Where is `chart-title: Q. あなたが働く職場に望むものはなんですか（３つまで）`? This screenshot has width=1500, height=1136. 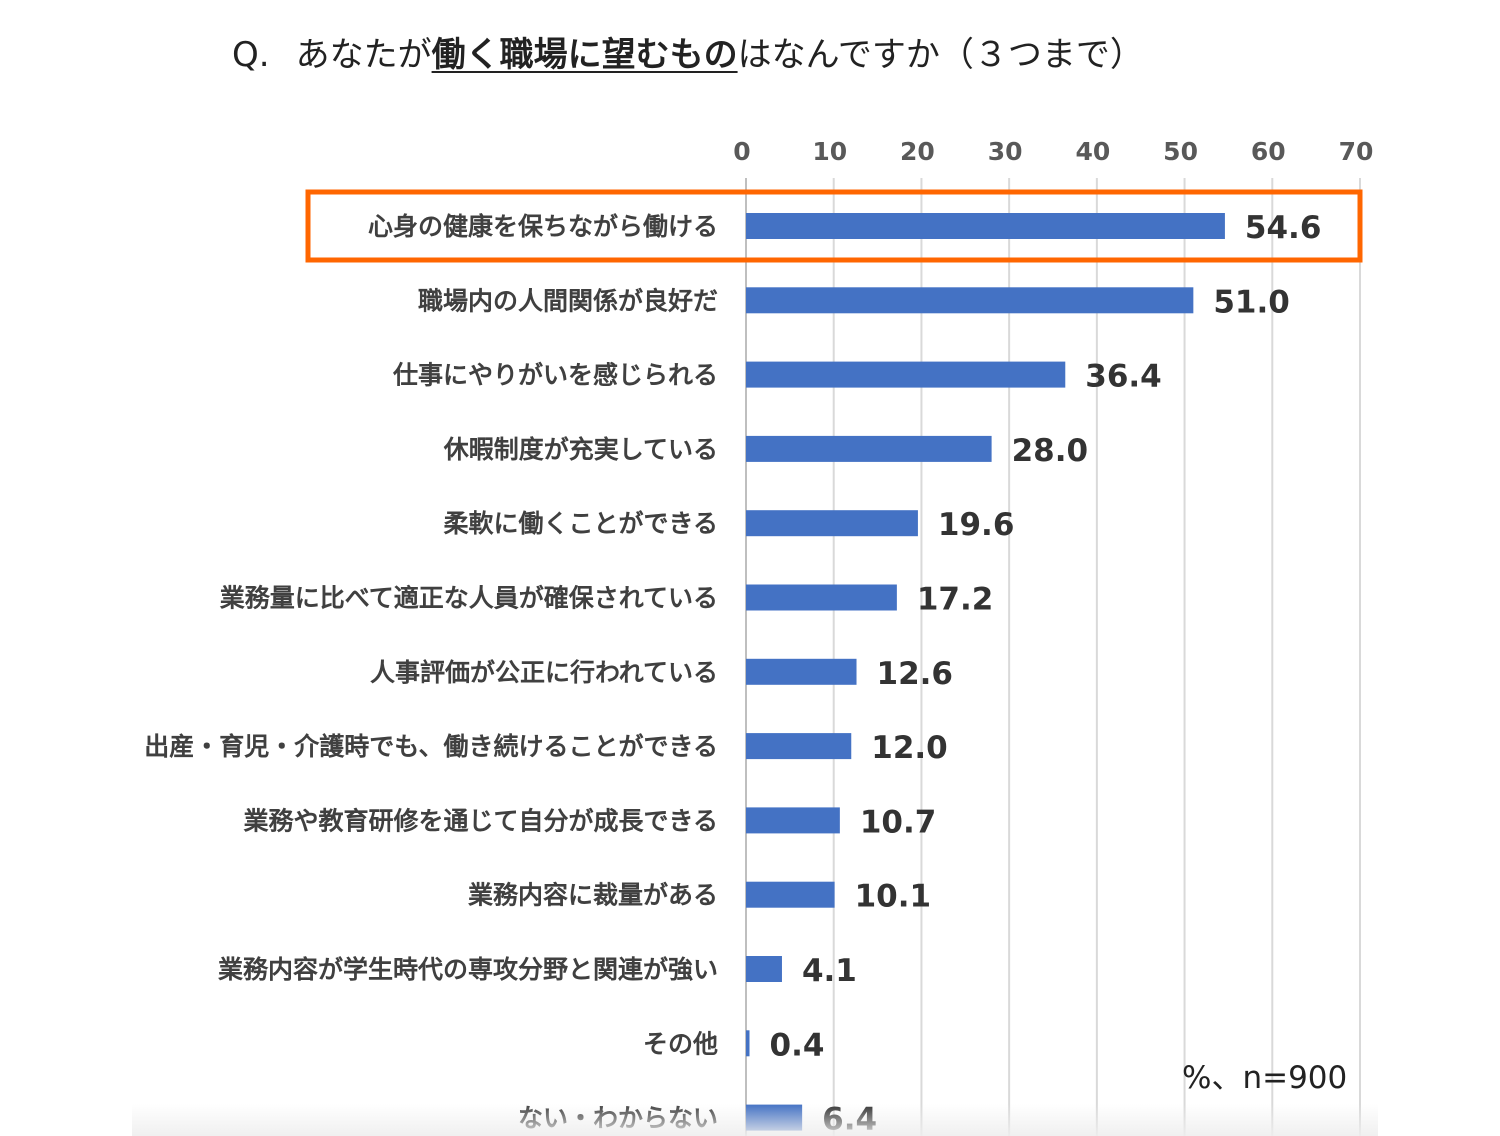 chart-title: Q. あなたが働く職場に望むものはなんですか（３つまで） is located at coordinates (688, 55).